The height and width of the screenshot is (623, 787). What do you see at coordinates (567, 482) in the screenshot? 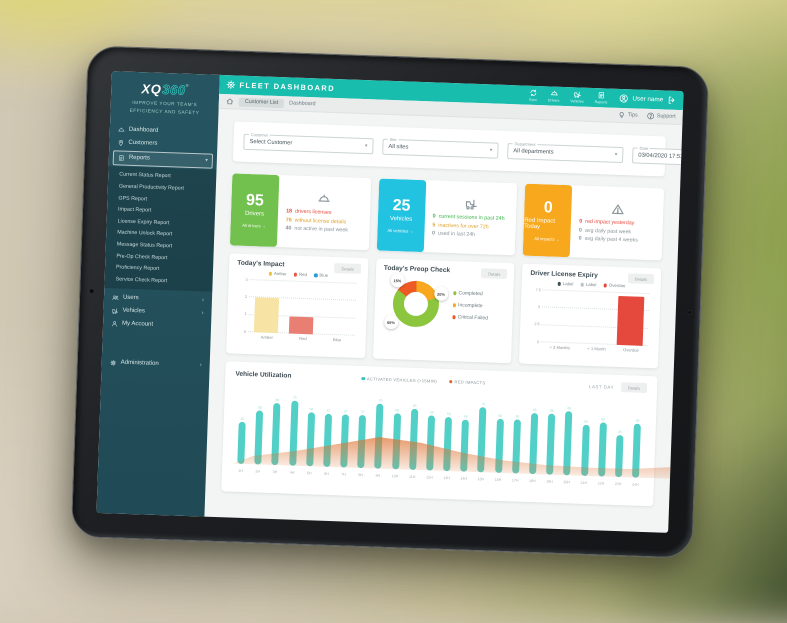
I see `x-label: 20H` at bounding box center [567, 482].